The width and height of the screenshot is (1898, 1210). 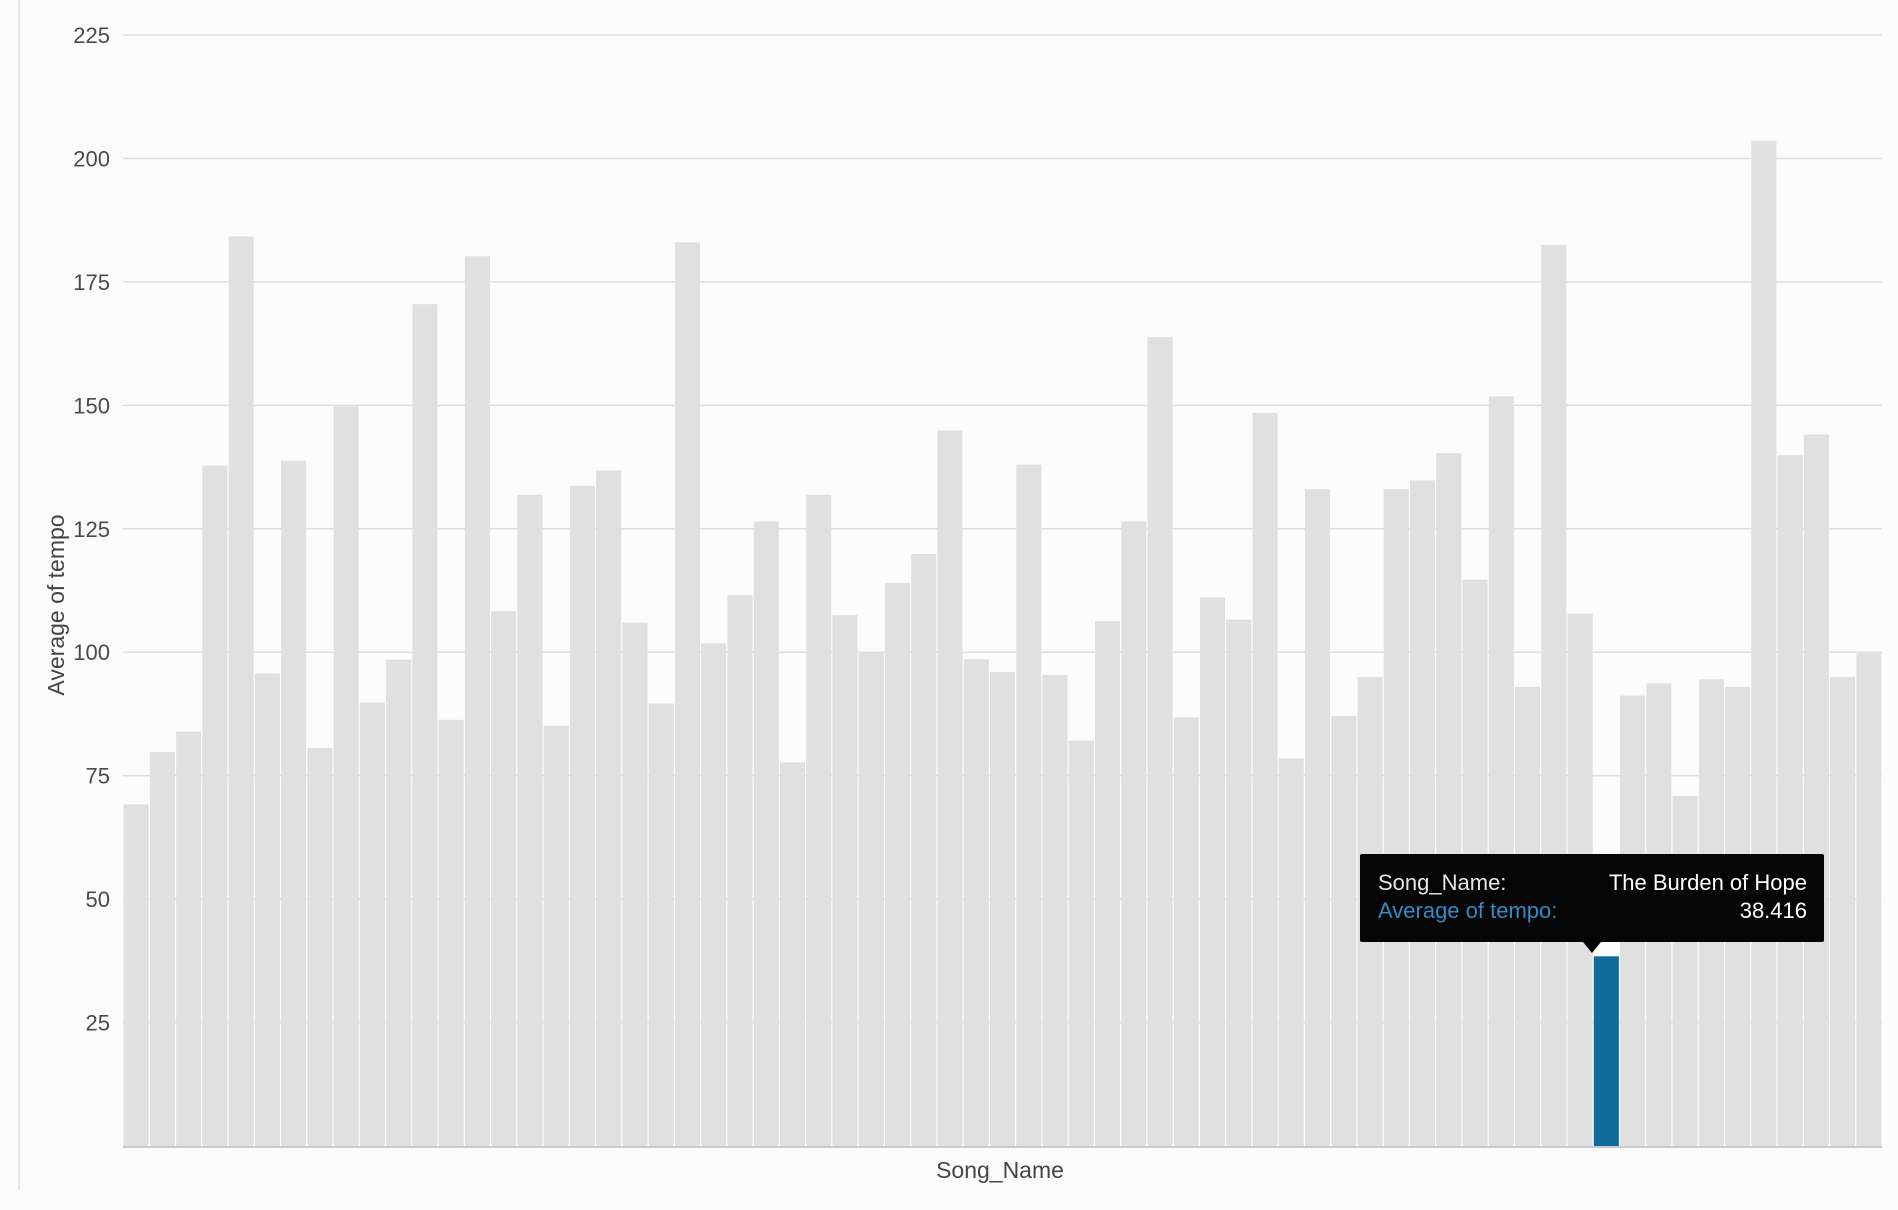 I want to click on tooltip-pointer, so click(x=1592, y=947).